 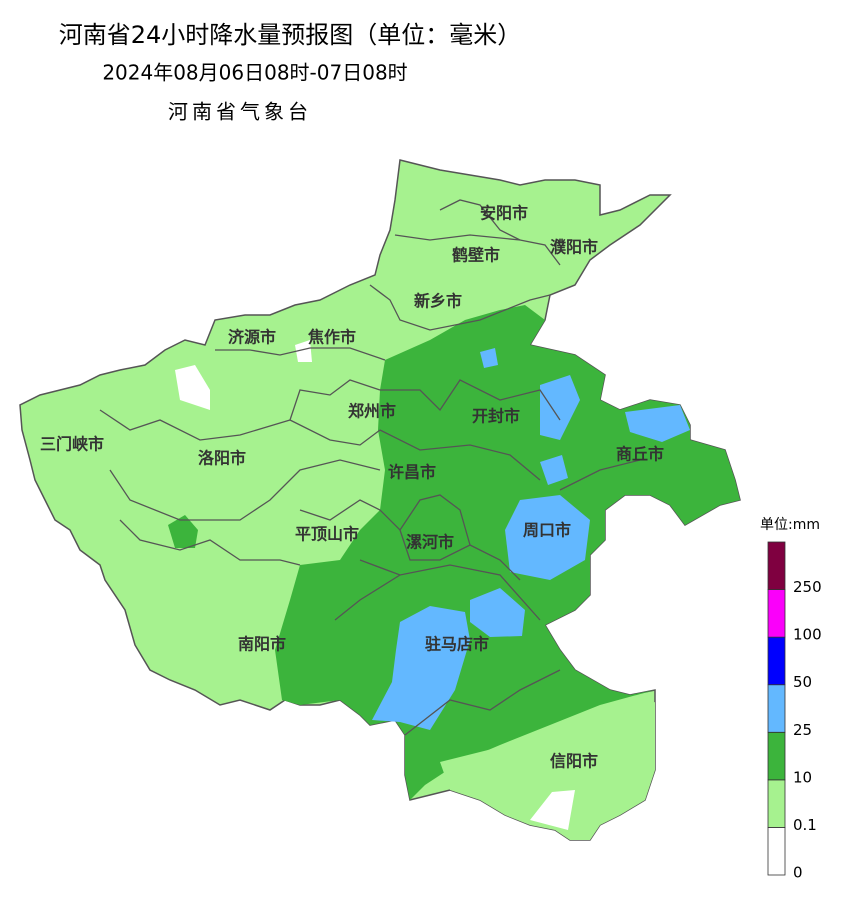 I want to click on legend-title: 单位:mm, so click(x=790, y=525).